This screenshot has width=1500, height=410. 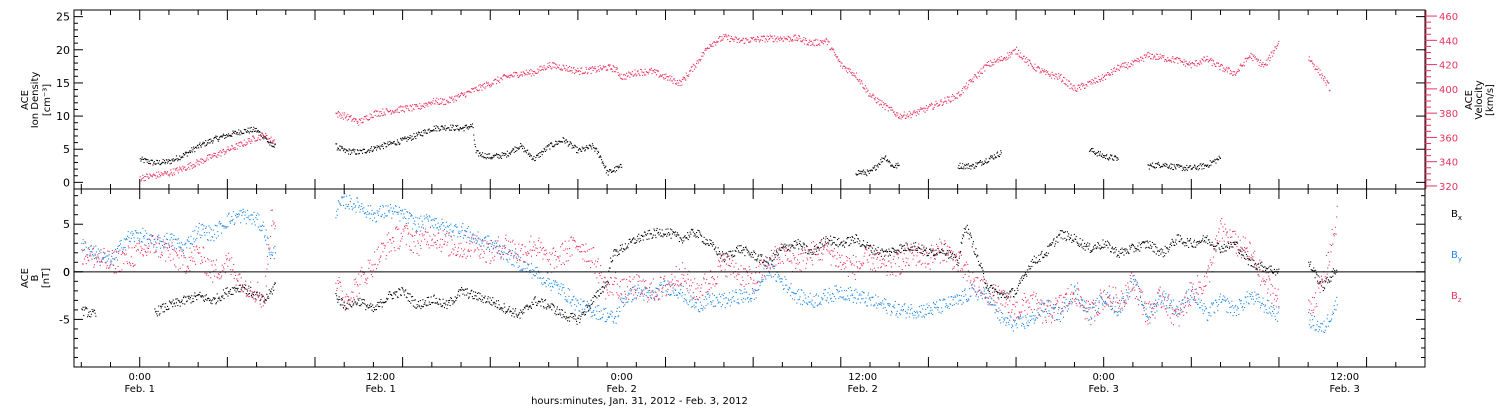 I want to click on density-axis-title-3: [cm⁻³], so click(x=47, y=100).